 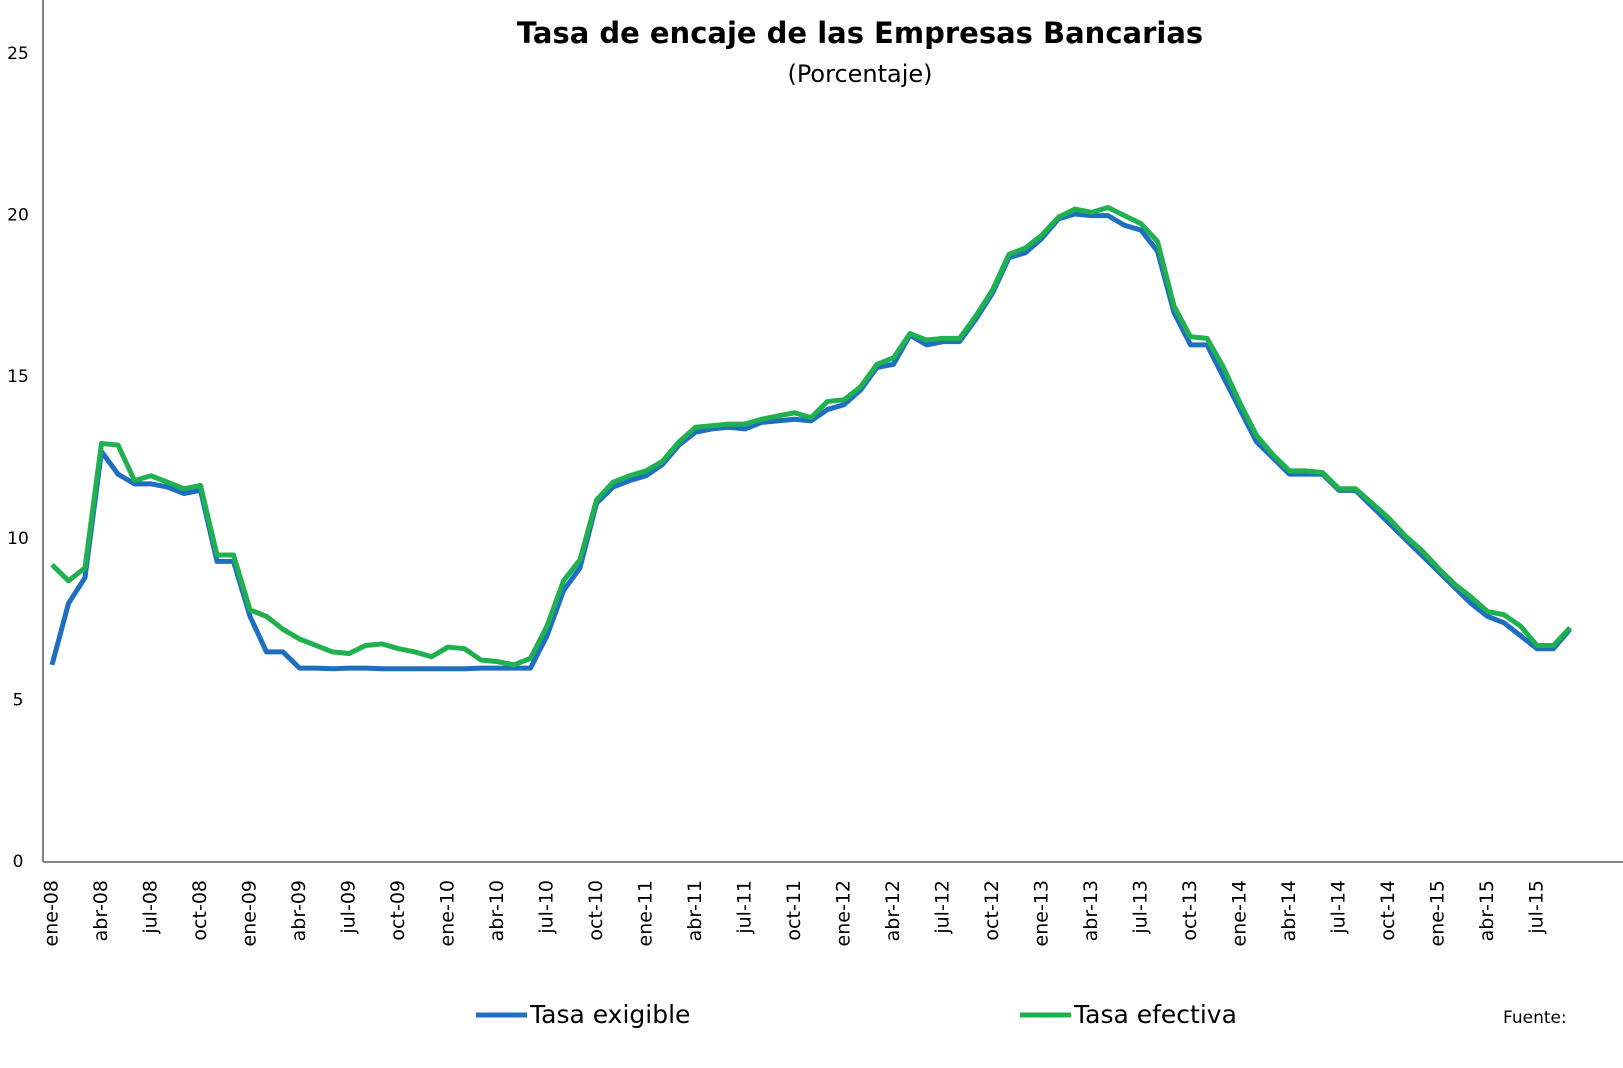 What do you see at coordinates (794, 910) in the screenshot?
I see `x-tick-label: oct-11` at bounding box center [794, 910].